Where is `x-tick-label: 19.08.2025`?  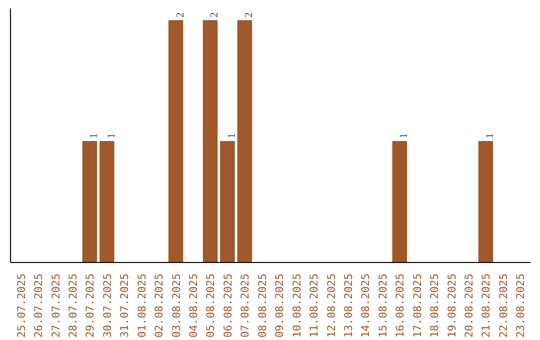
x-tick-label: 19.08.2025 is located at coordinates (451, 306).